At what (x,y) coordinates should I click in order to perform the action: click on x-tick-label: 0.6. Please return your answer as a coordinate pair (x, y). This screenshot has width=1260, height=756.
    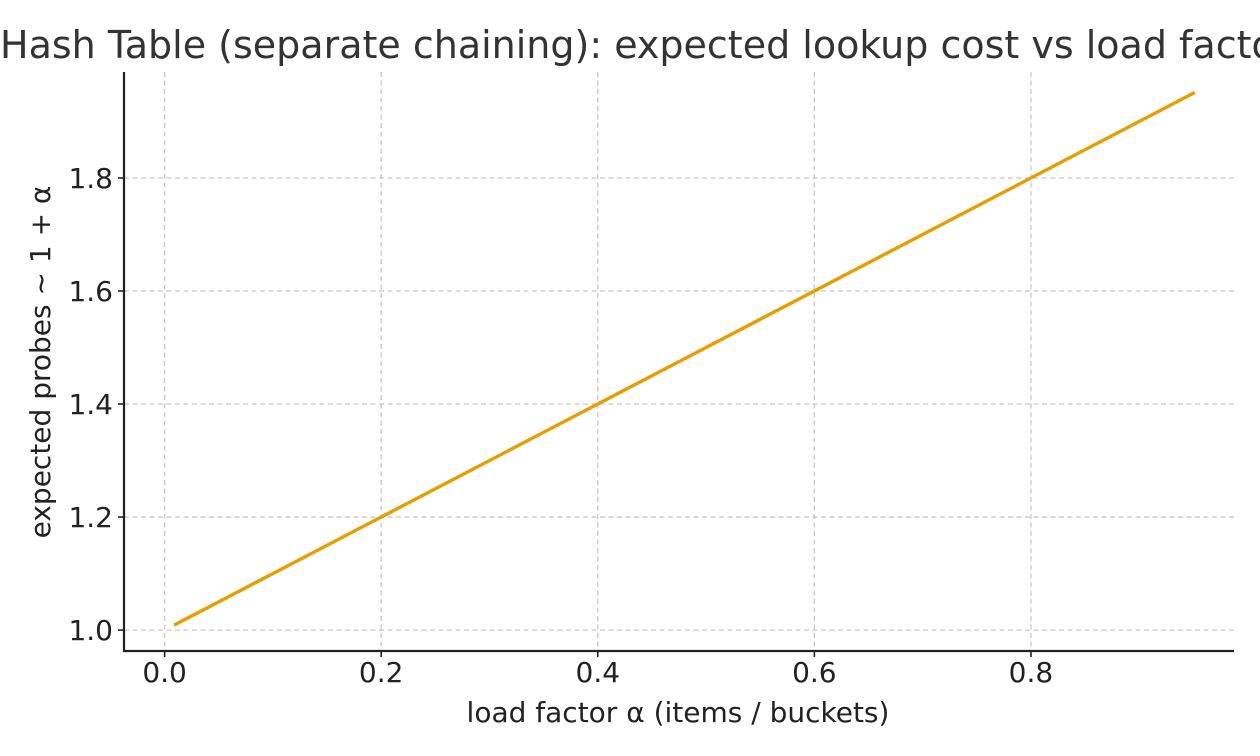
    Looking at the image, I should click on (814, 672).